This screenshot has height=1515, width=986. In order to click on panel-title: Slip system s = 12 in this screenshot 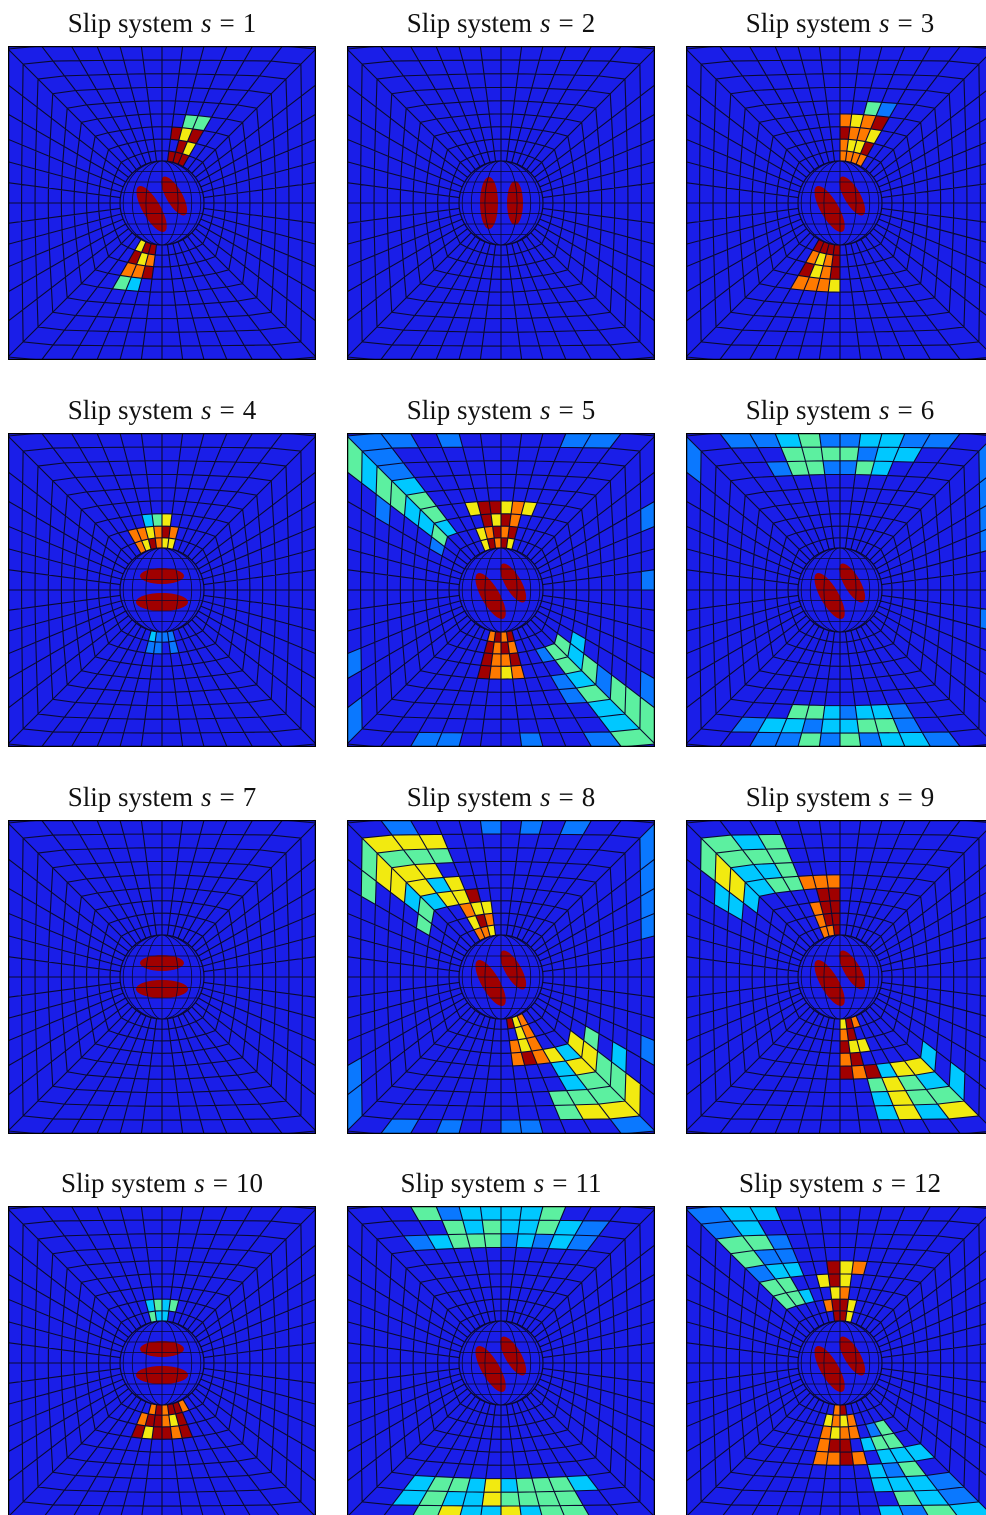, I will do `click(840, 1183)`.